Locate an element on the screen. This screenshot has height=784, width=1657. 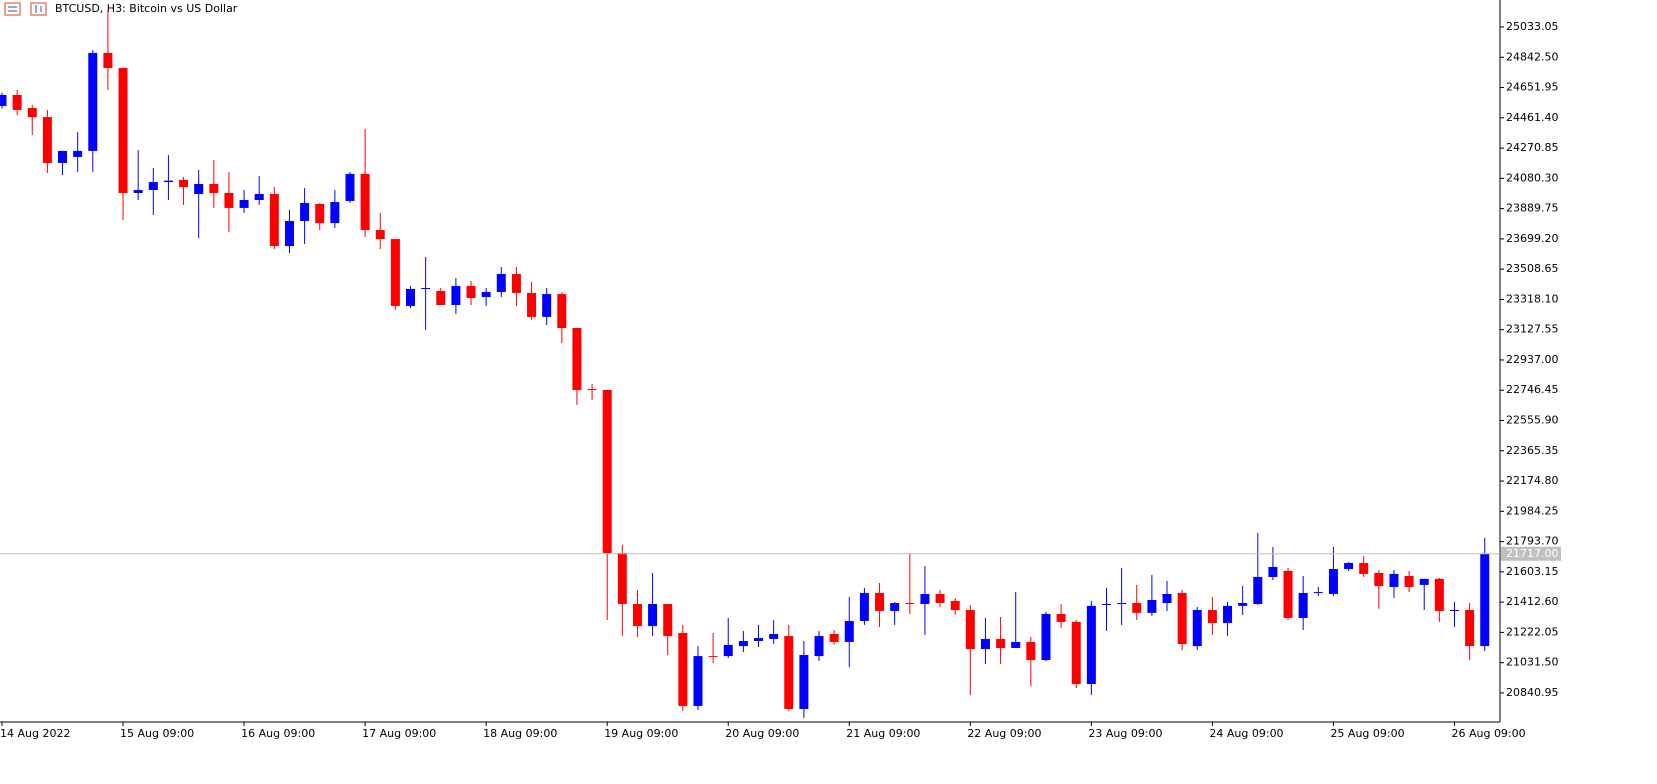
y-tick-label: 23318.10 is located at coordinates (1532, 298).